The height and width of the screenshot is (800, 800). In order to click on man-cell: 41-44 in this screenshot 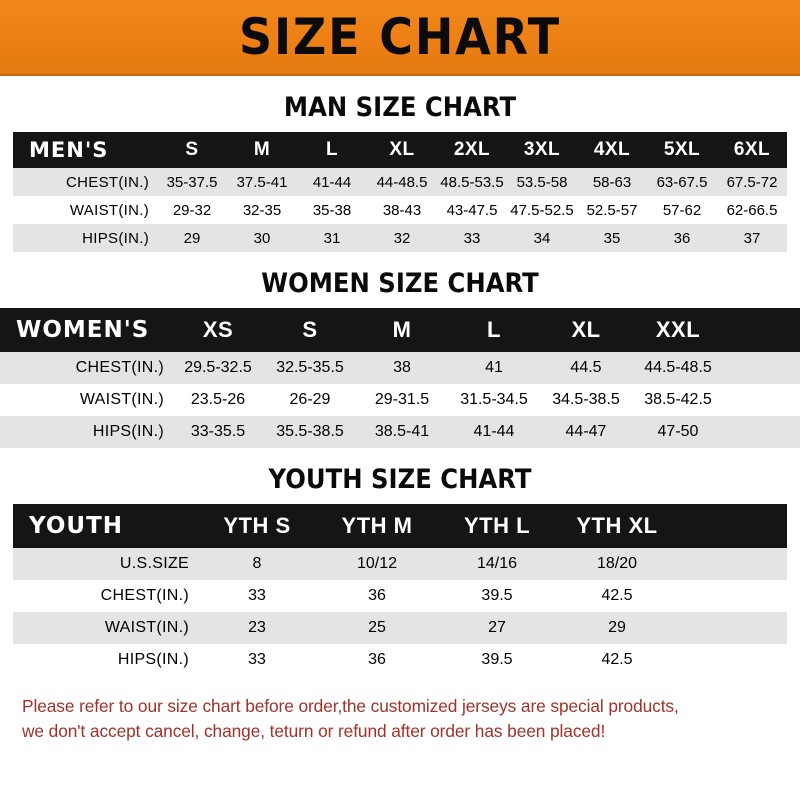, I will do `click(332, 182)`.